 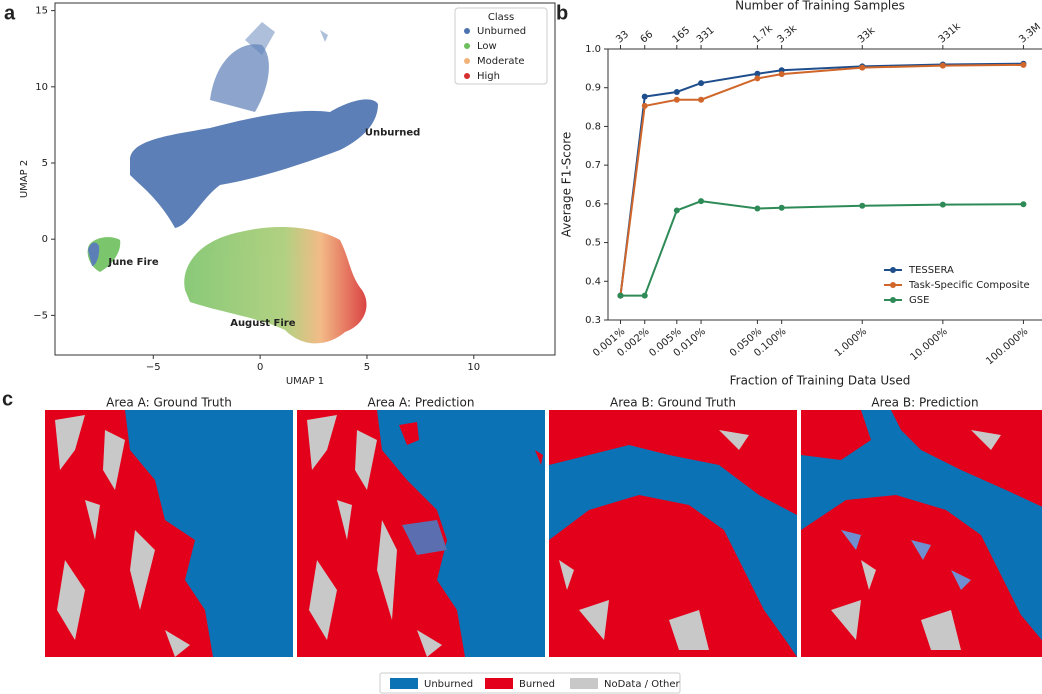 I want to click on legend-label: NoData / Other, so click(x=642, y=684).